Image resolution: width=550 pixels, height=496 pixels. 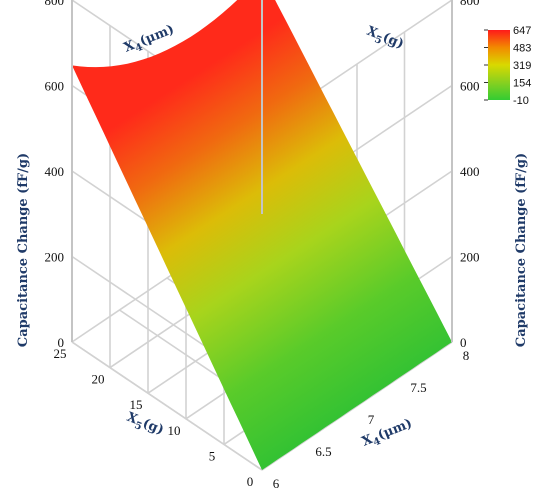 I want to click on z-tick-right: 800, so click(x=470, y=4).